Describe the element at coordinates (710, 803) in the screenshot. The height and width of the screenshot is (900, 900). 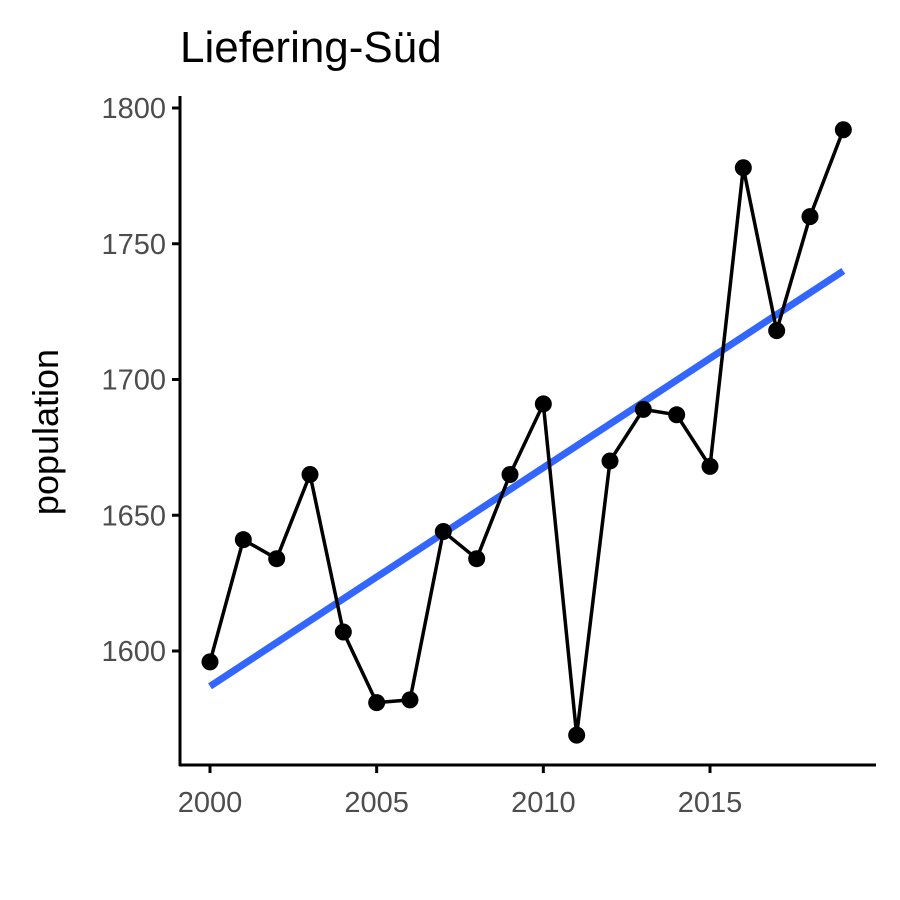
I see `x-tick-label: 2015` at that location.